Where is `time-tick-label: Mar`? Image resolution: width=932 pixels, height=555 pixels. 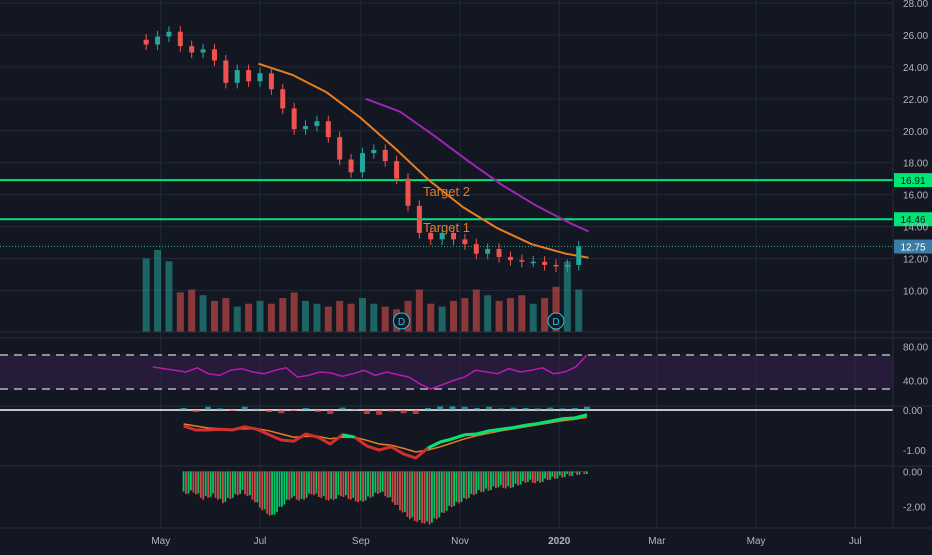 time-tick-label: Mar is located at coordinates (657, 541).